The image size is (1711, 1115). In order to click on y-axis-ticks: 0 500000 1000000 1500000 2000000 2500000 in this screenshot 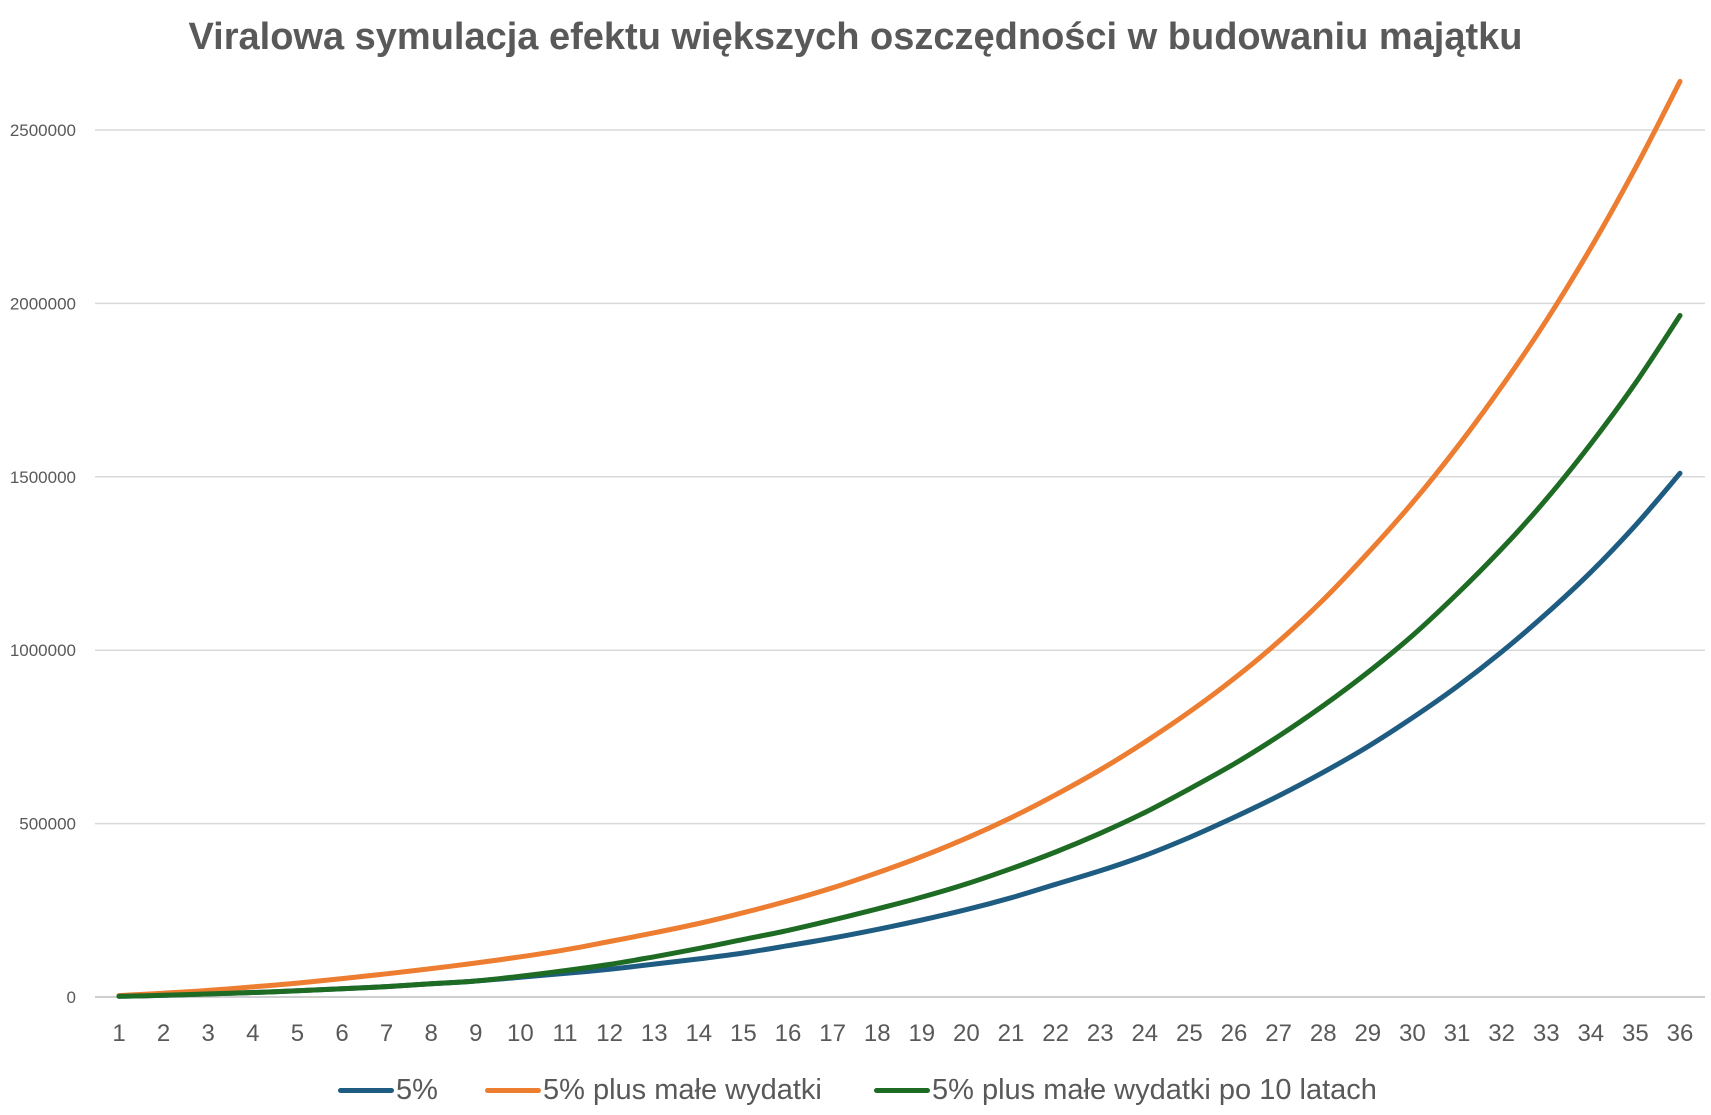, I will do `click(43, 564)`.